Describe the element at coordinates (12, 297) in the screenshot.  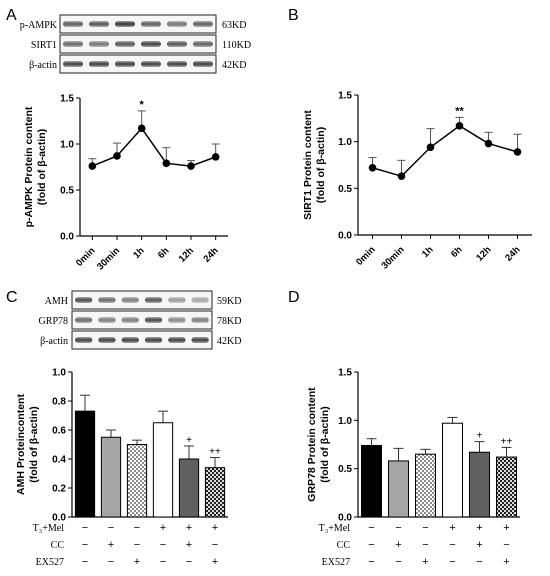
I see `panel-letter-c: C` at that location.